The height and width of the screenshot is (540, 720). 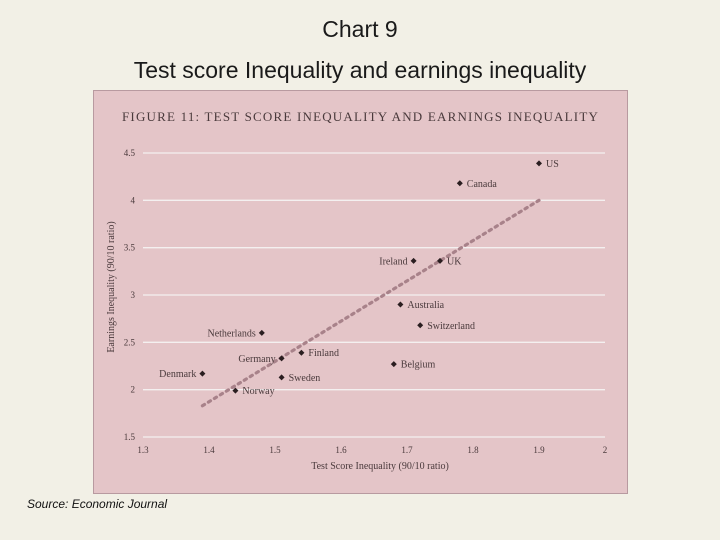 What do you see at coordinates (111, 286) in the screenshot?
I see `y-axis-title: Earnings Inequality (90/10 ratio)` at bounding box center [111, 286].